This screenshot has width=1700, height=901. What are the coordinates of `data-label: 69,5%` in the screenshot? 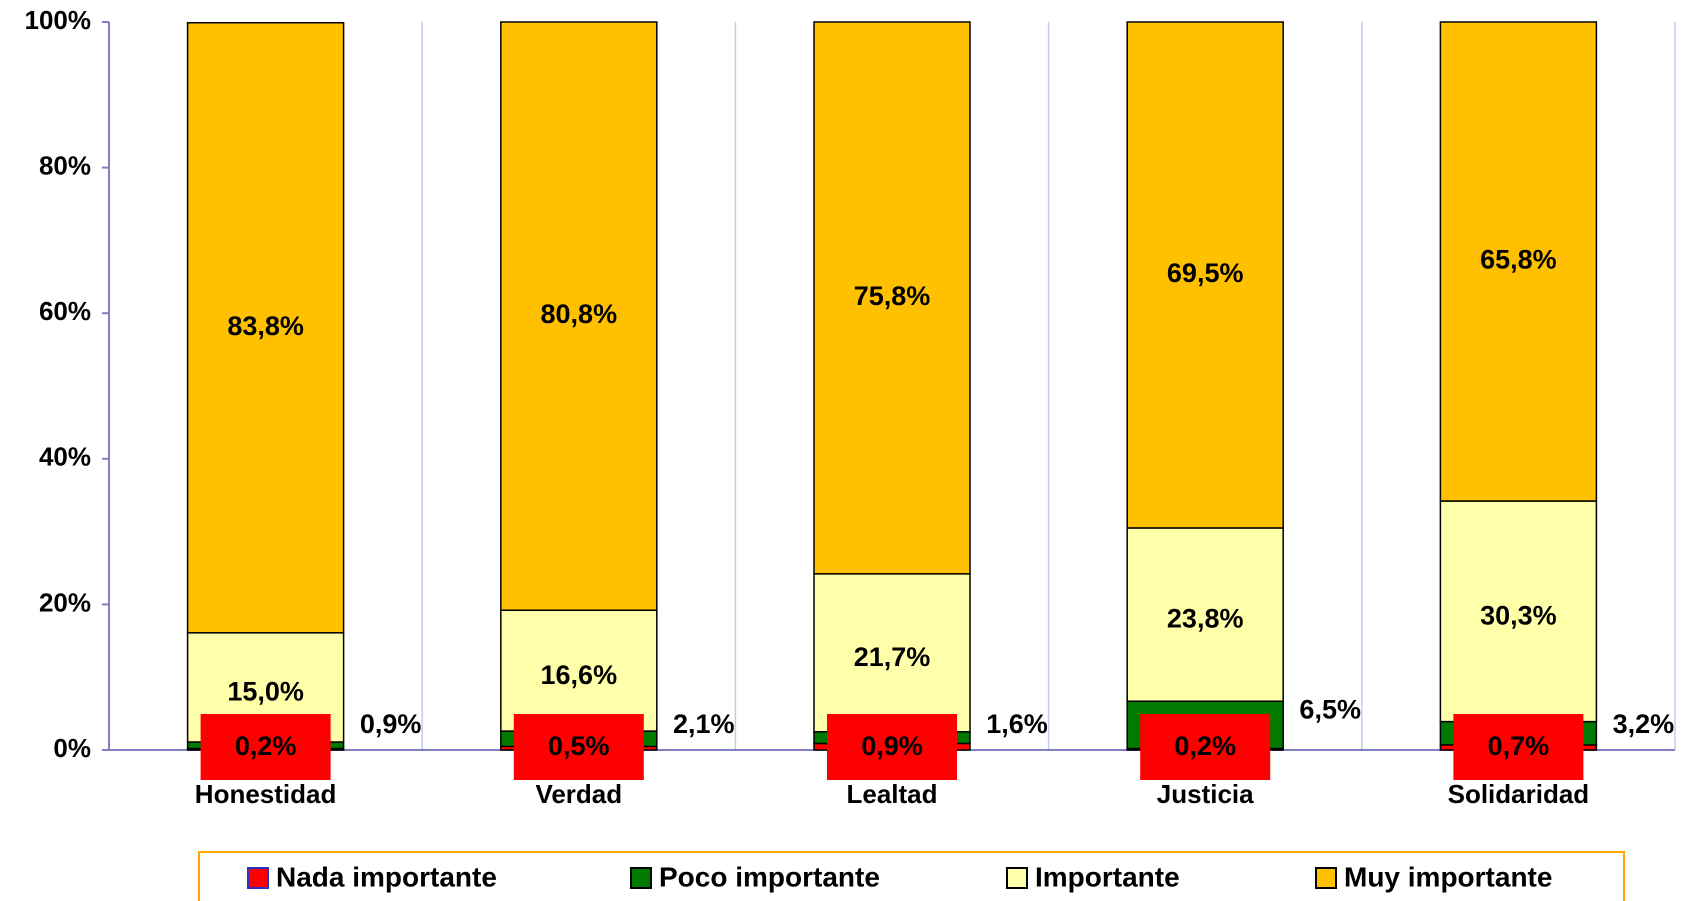 It's located at (1205, 273).